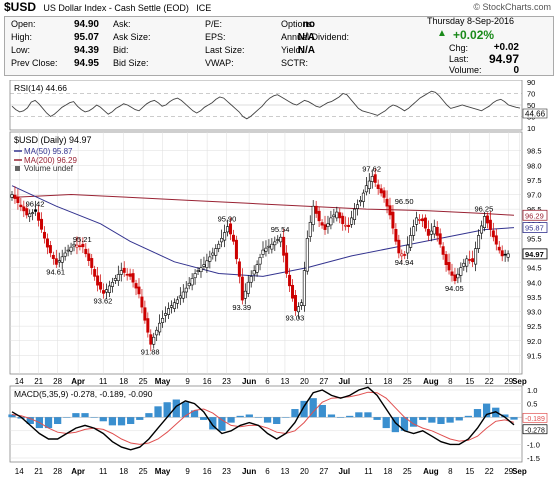 The width and height of the screenshot is (557, 480). Describe the element at coordinates (78, 471) in the screenshot. I see `x-axis-label: Apr` at that location.